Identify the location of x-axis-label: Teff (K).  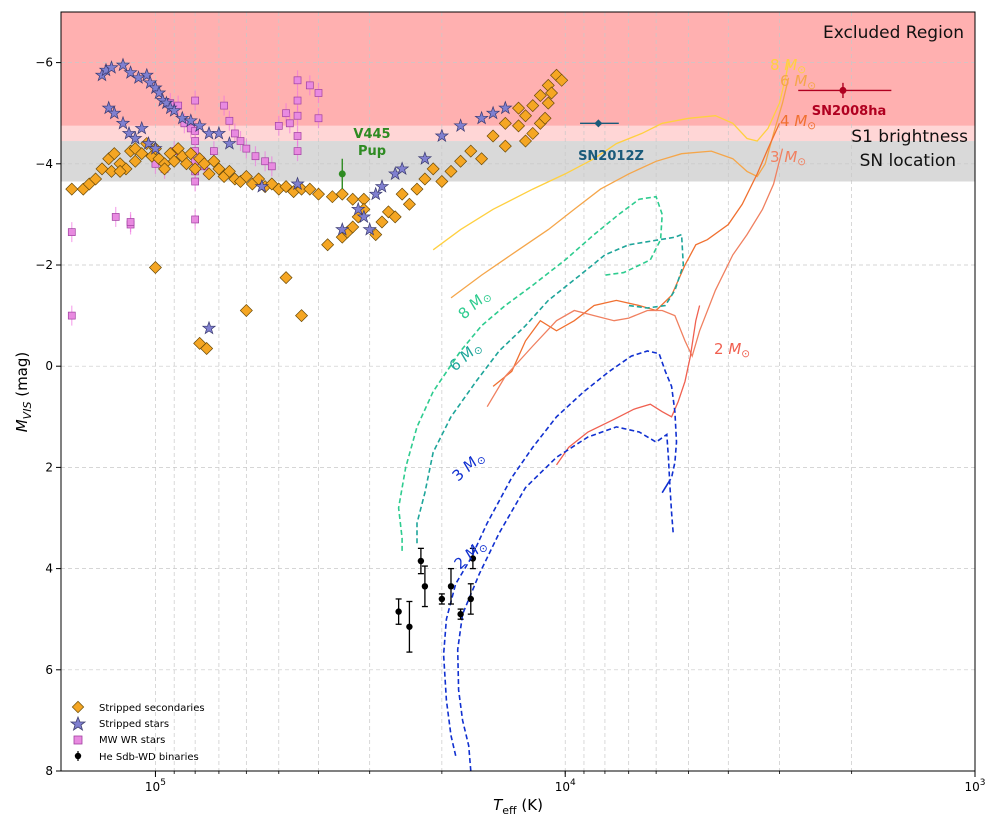
(518, 806).